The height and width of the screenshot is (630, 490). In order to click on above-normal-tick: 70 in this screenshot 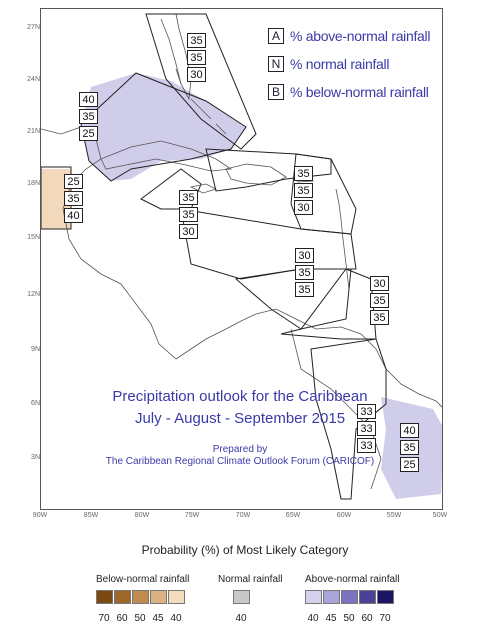, I will do `click(385, 618)`.